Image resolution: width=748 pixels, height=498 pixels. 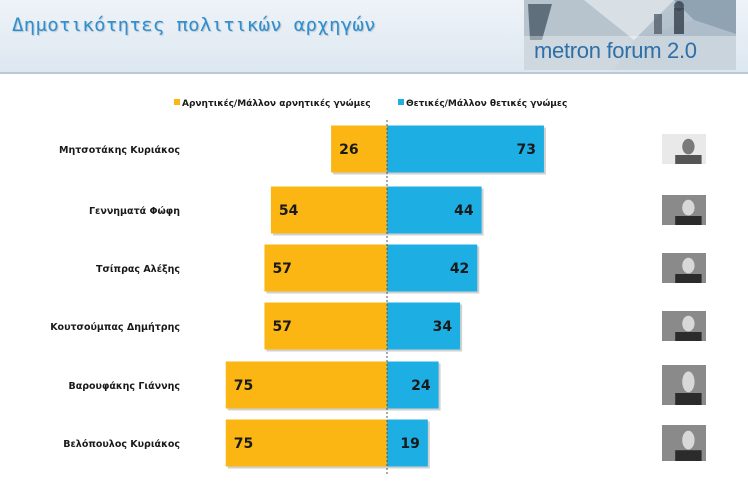 I want to click on legend-swatch-negative, so click(x=177, y=102).